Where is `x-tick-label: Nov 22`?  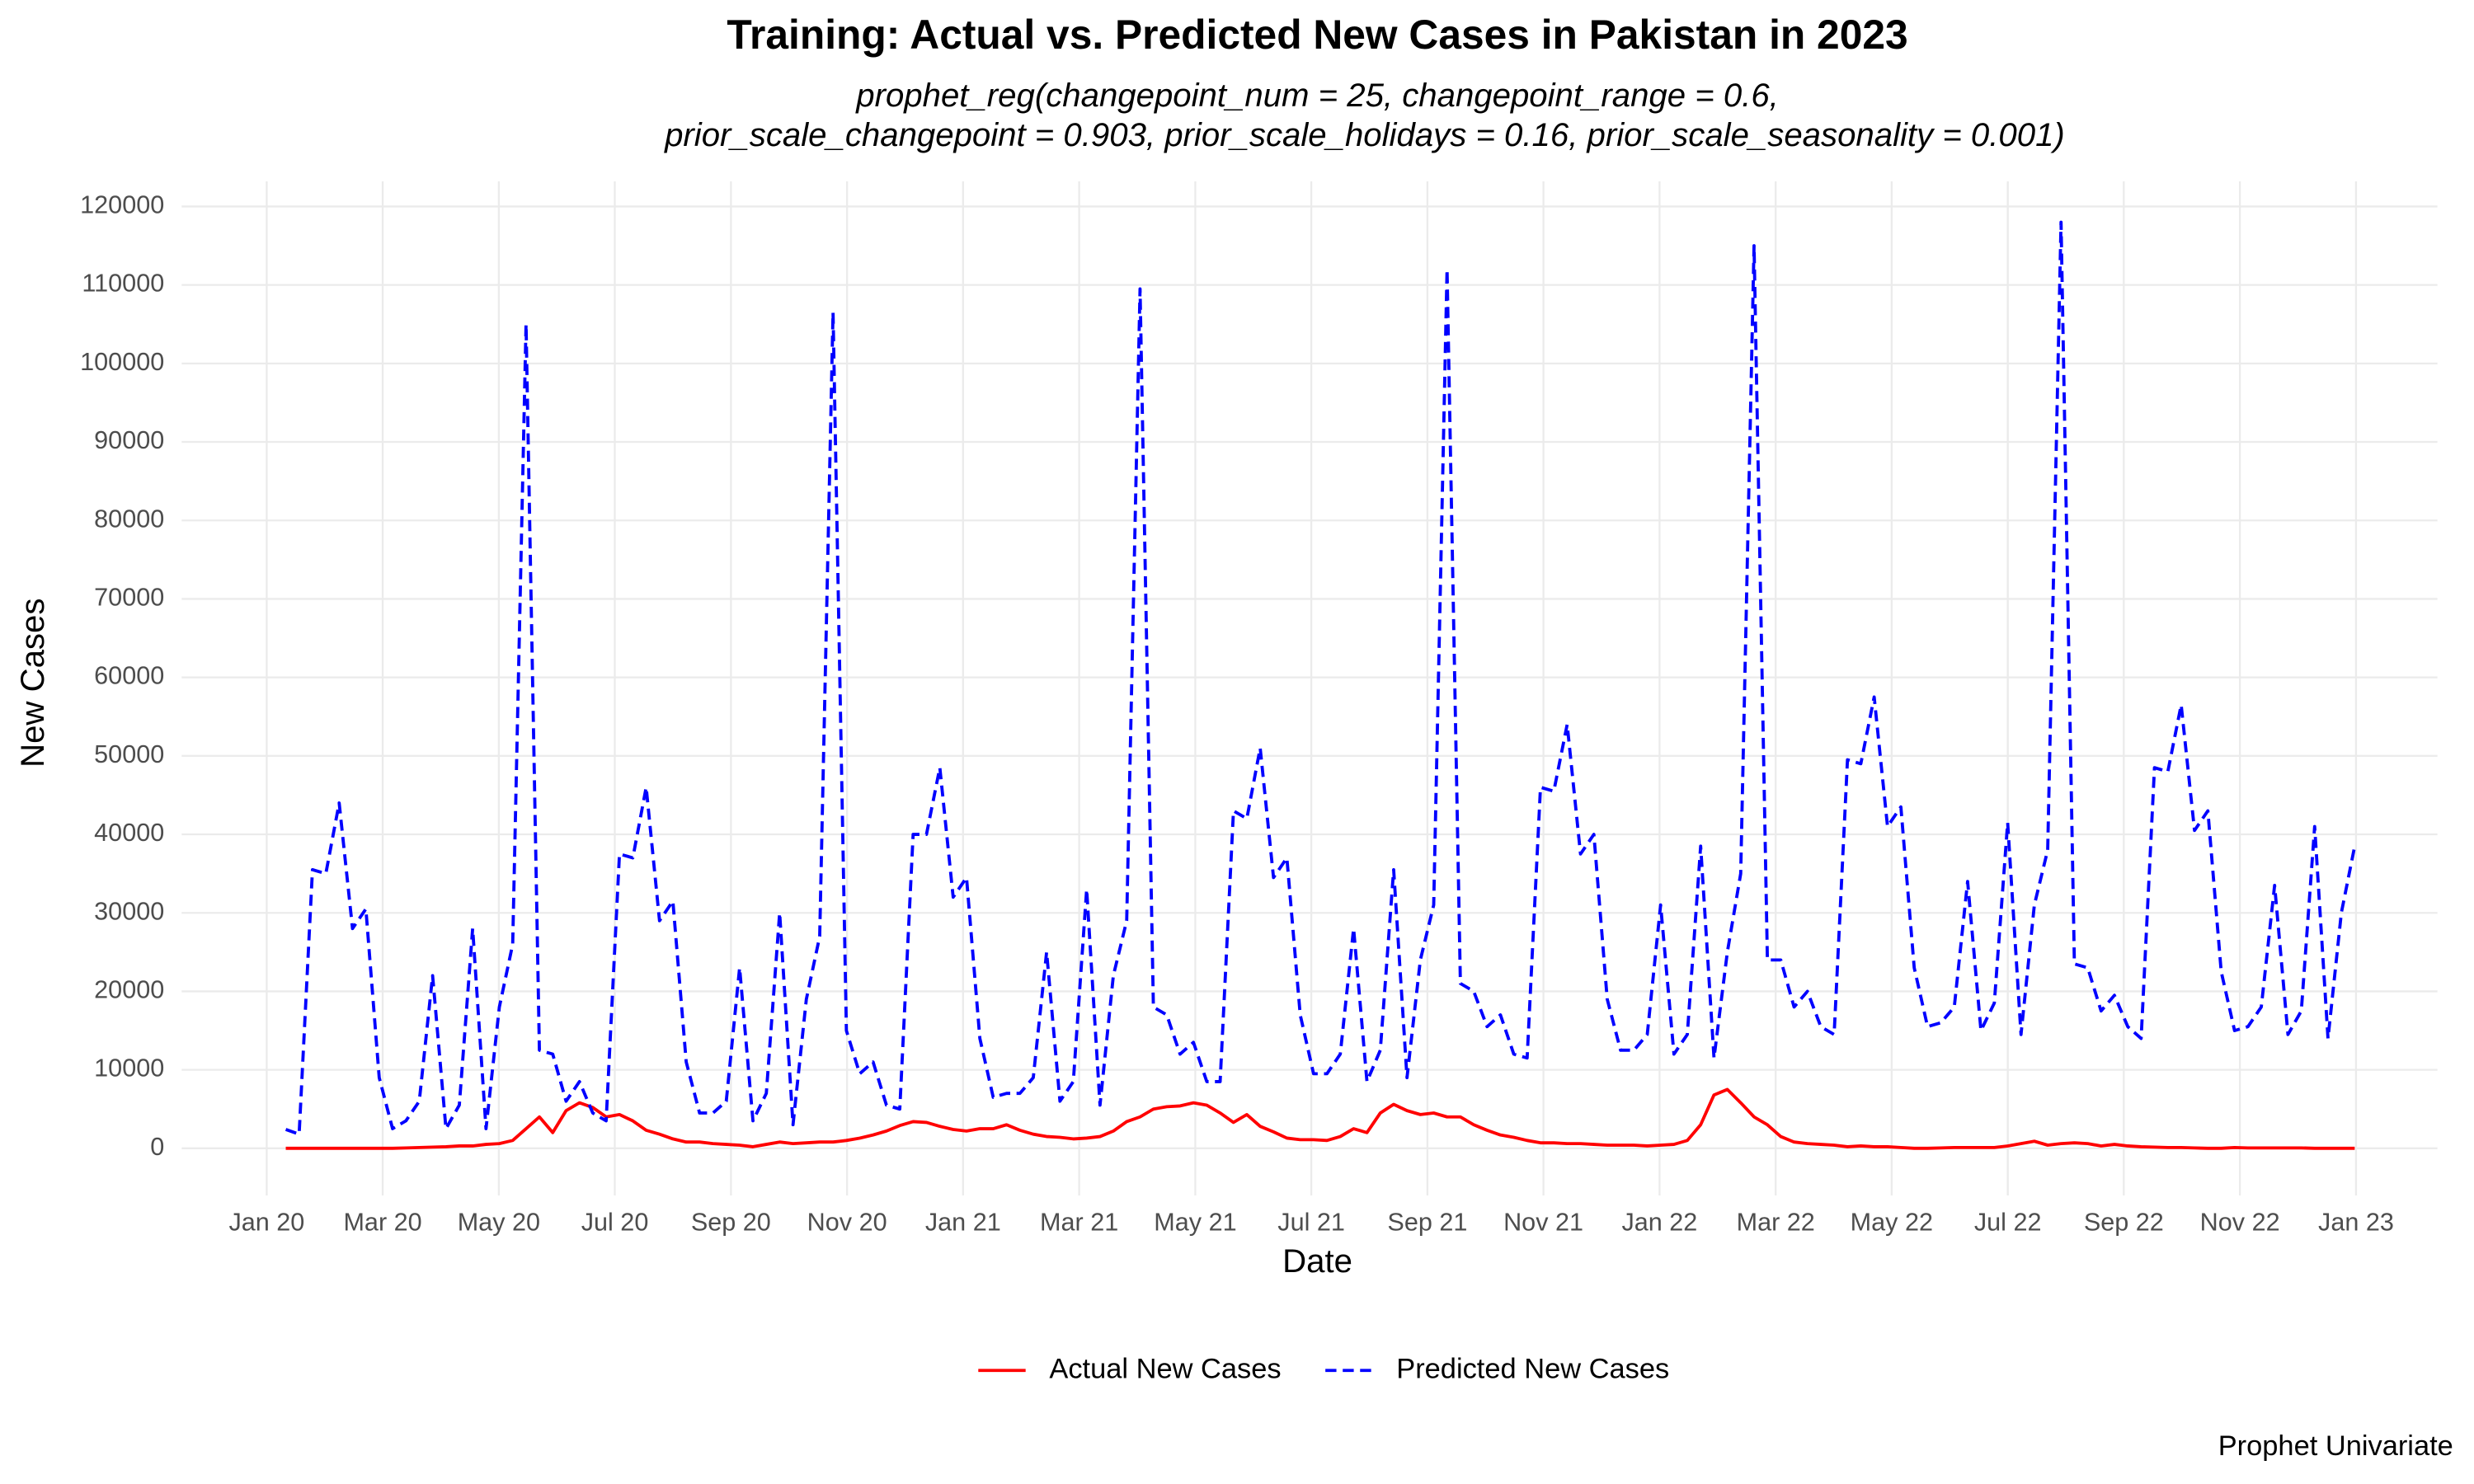
x-tick-label: Nov 22 is located at coordinates (2240, 1222).